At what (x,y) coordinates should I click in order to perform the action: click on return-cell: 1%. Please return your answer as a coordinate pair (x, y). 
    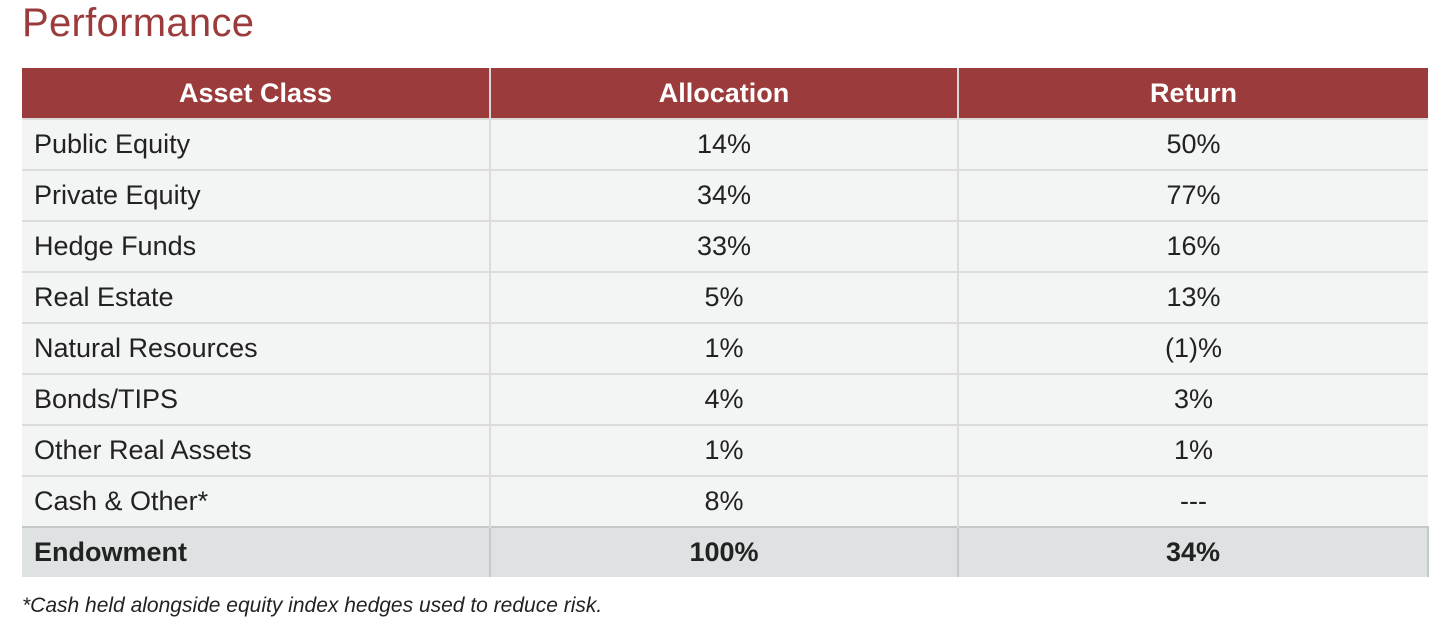
    Looking at the image, I should click on (1193, 450).